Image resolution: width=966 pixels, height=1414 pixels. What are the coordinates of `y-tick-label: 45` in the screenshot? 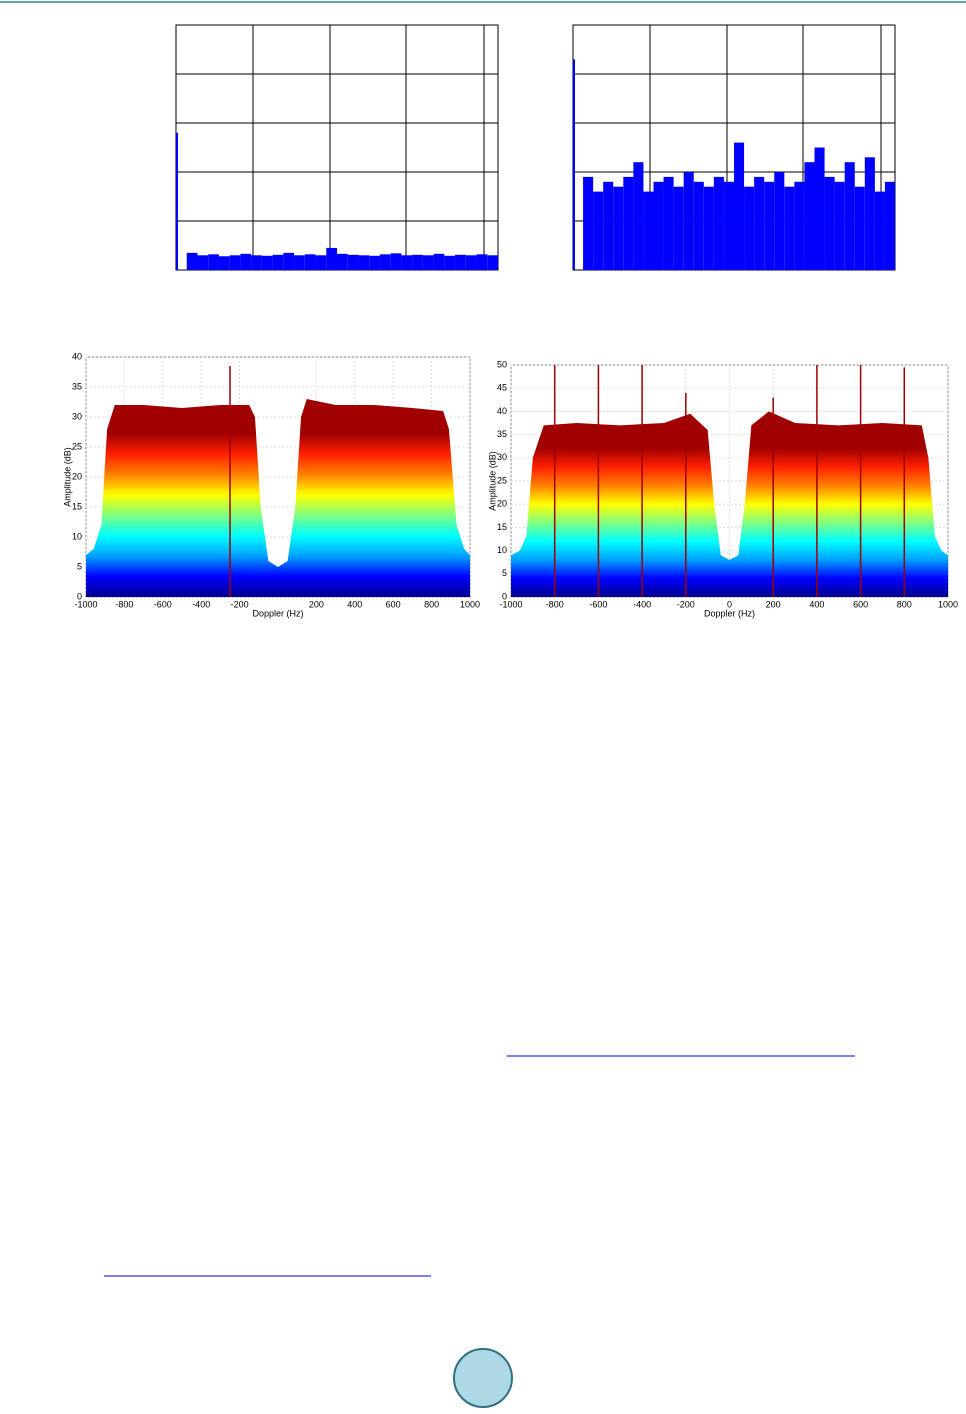 It's located at (502, 388).